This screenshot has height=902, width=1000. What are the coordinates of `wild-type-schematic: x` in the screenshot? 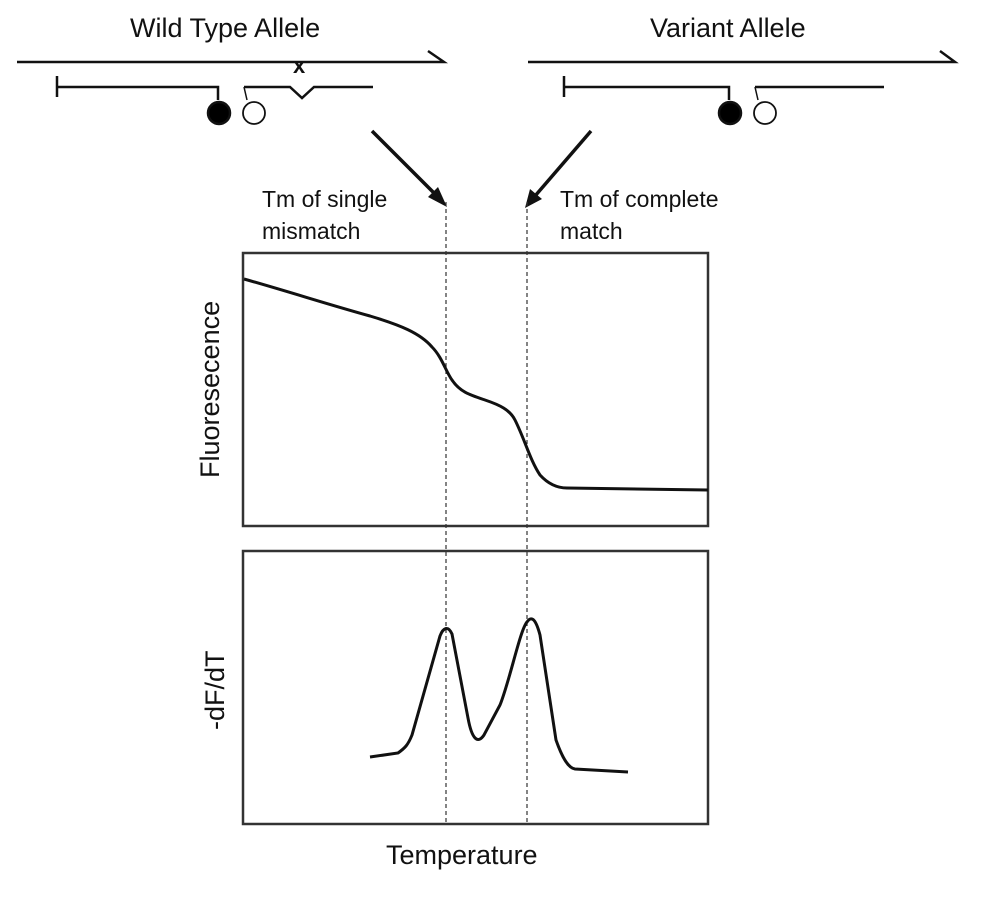 It's located at (233, 87).